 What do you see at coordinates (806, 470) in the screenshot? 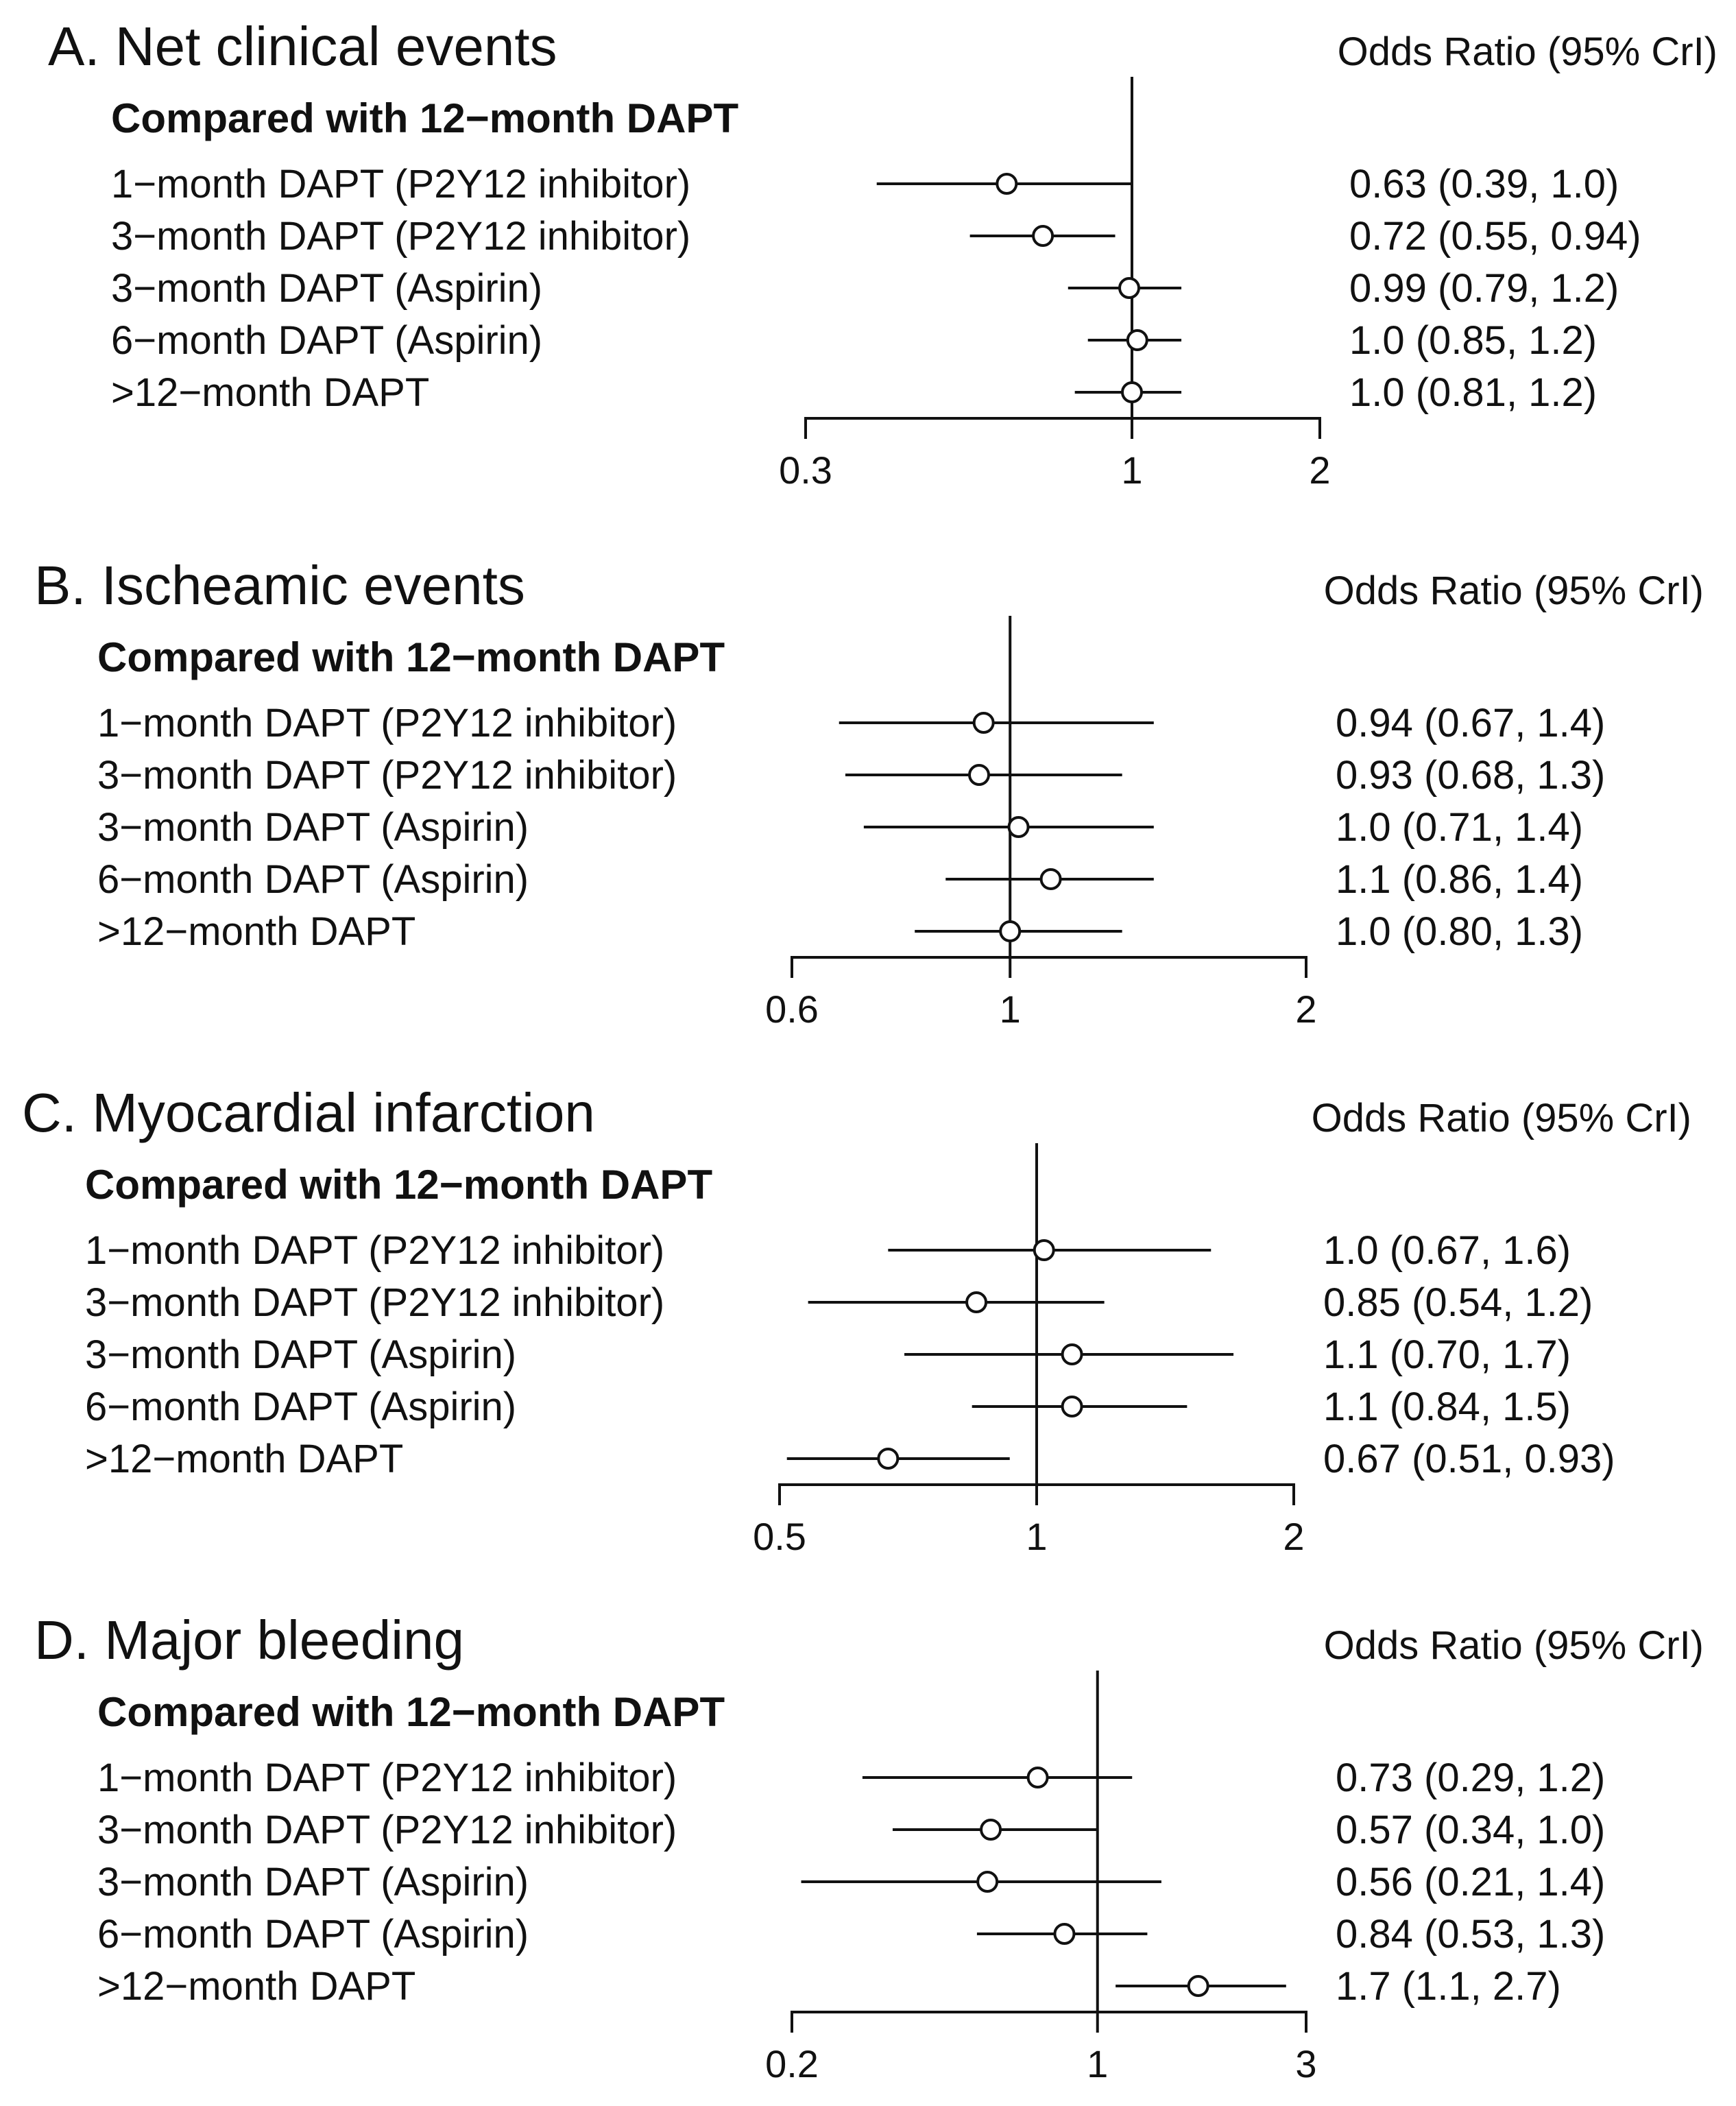
I see `x-tick-label: 0.3` at bounding box center [806, 470].